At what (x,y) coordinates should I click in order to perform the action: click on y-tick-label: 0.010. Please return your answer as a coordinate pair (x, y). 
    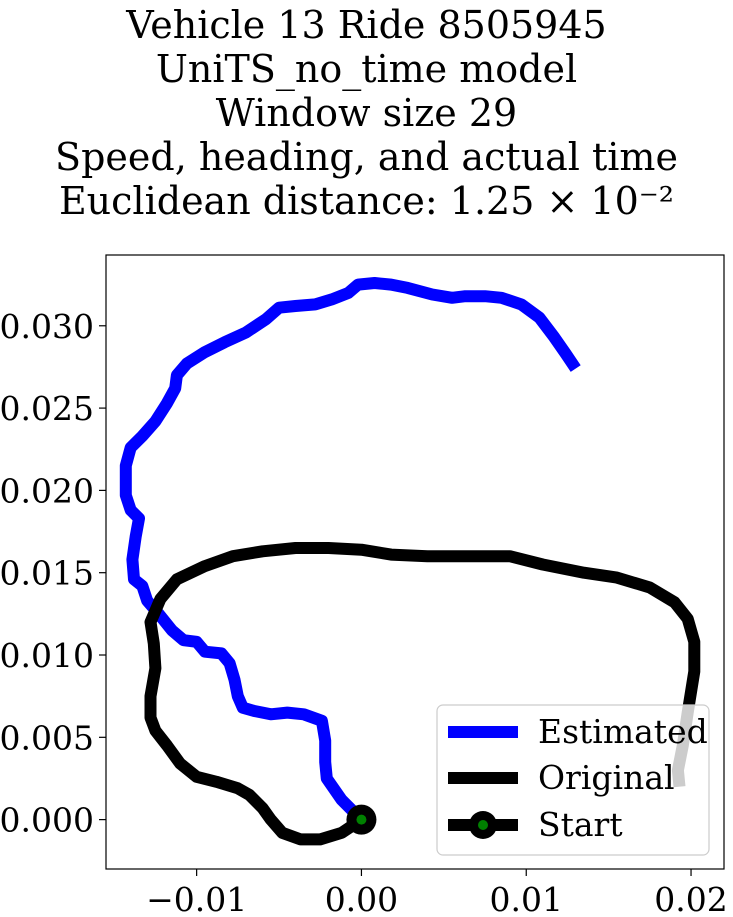
    Looking at the image, I should click on (47, 655).